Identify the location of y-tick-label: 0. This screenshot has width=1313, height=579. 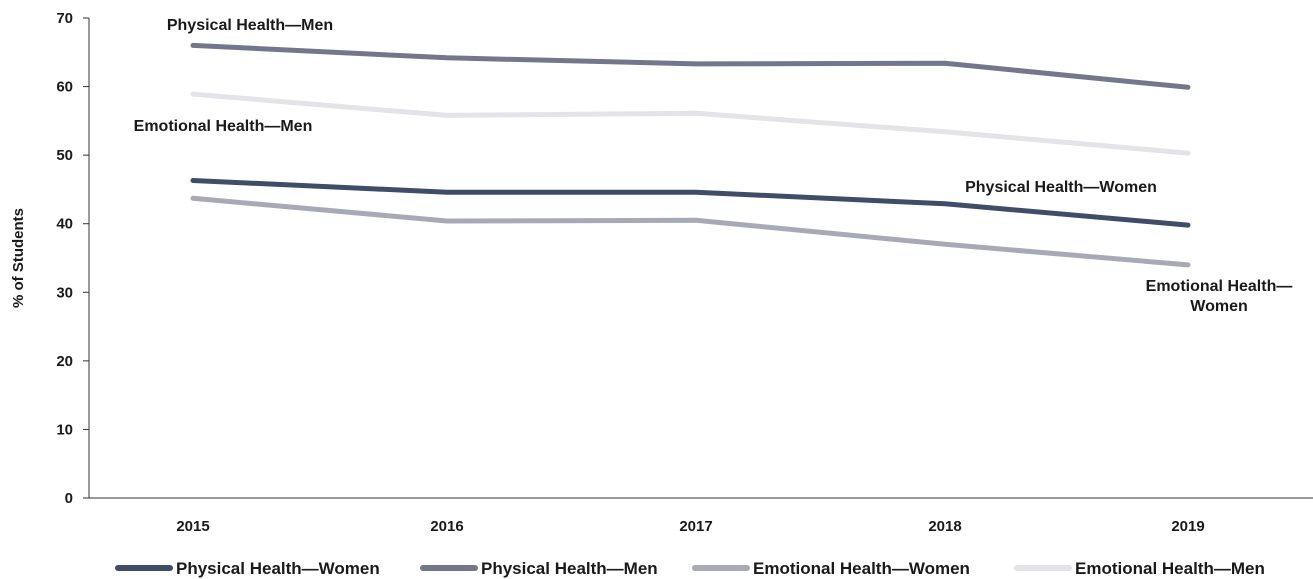
(69, 498).